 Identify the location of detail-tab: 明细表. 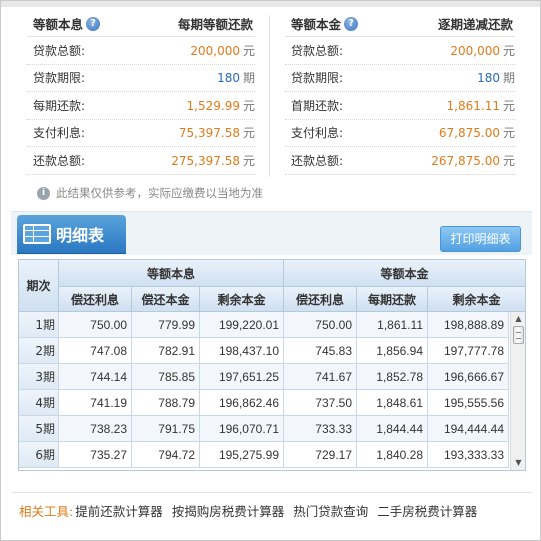
(71, 234).